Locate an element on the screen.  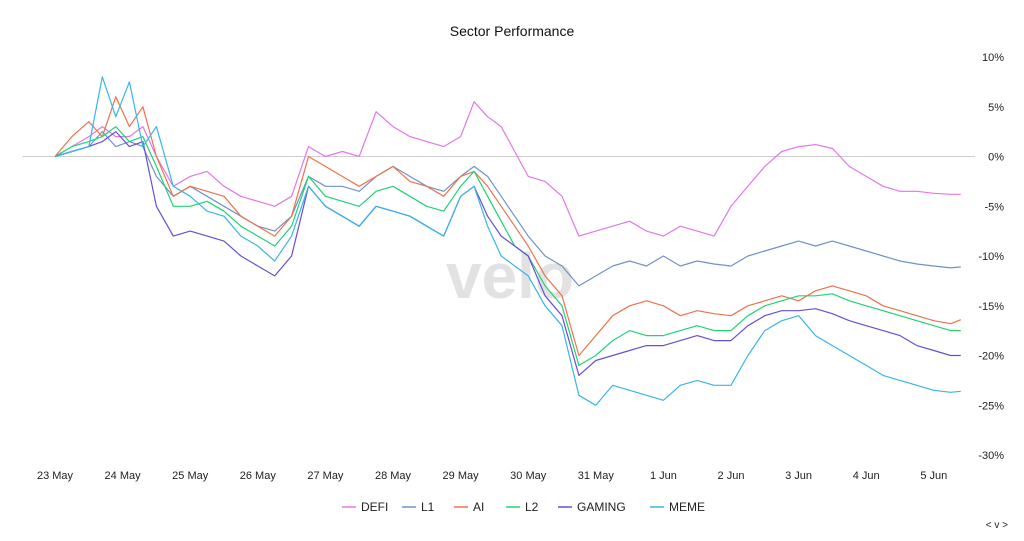
x-tick-label: 26 May is located at coordinates (258, 476).